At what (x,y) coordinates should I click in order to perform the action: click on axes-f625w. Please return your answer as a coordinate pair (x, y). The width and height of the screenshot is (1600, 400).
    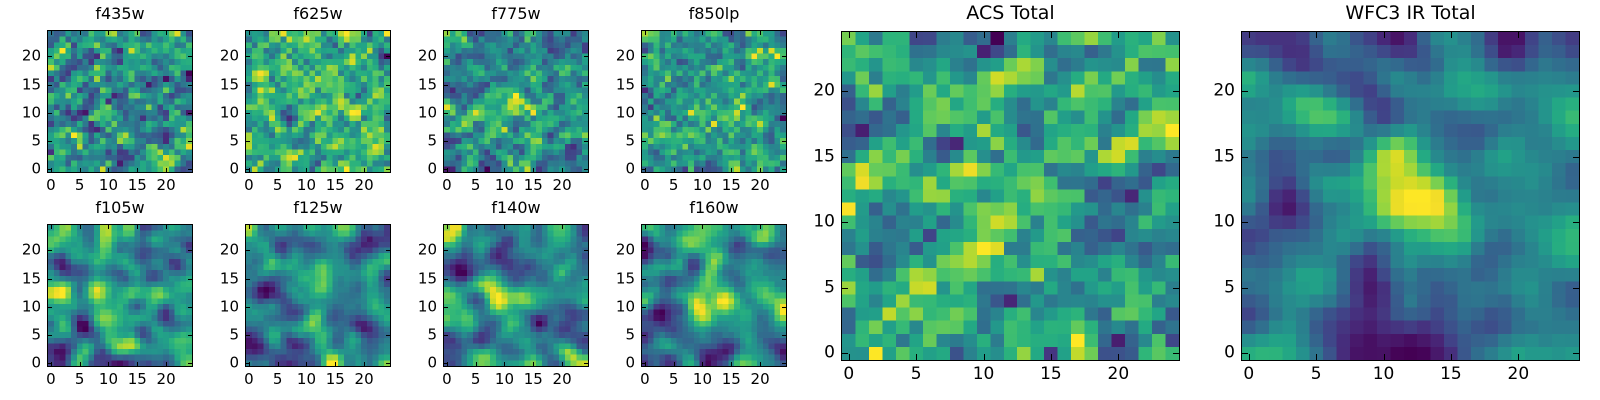
    Looking at the image, I should click on (318, 101).